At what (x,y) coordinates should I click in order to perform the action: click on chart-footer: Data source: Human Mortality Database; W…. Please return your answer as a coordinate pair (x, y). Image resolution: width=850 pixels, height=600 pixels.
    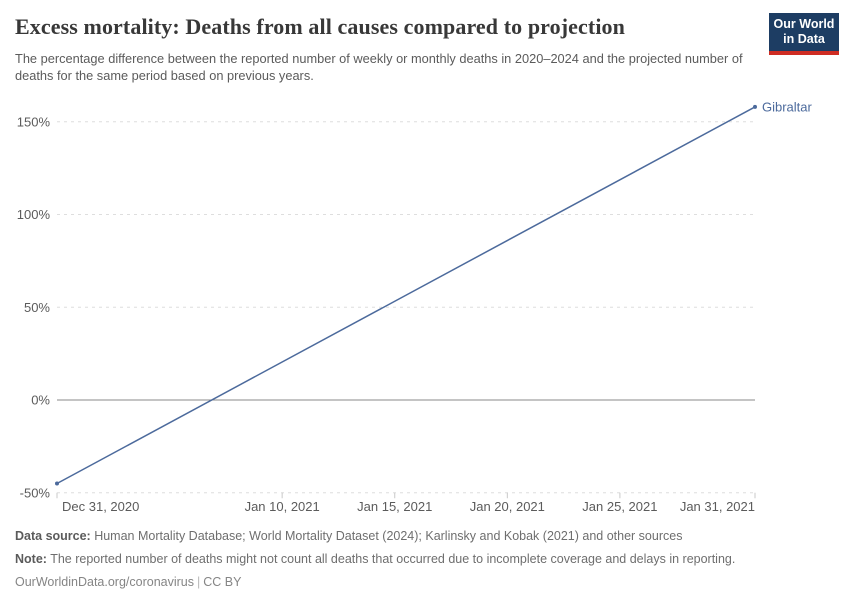
    Looking at the image, I should click on (425, 559).